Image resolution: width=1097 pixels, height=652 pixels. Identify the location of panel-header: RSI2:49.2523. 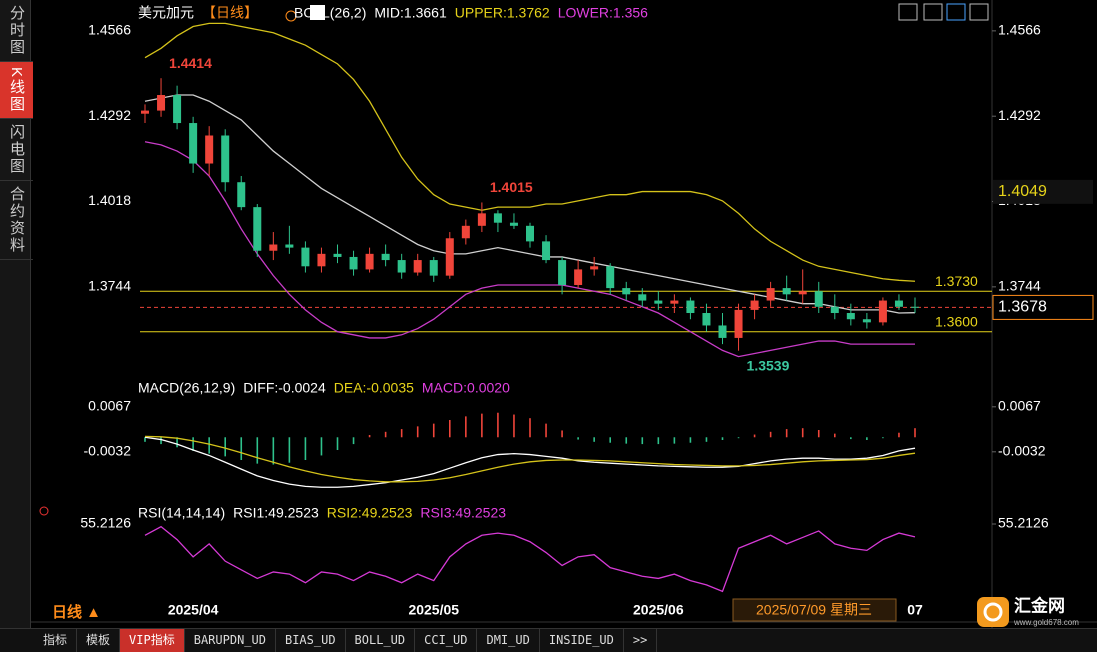
(370, 513).